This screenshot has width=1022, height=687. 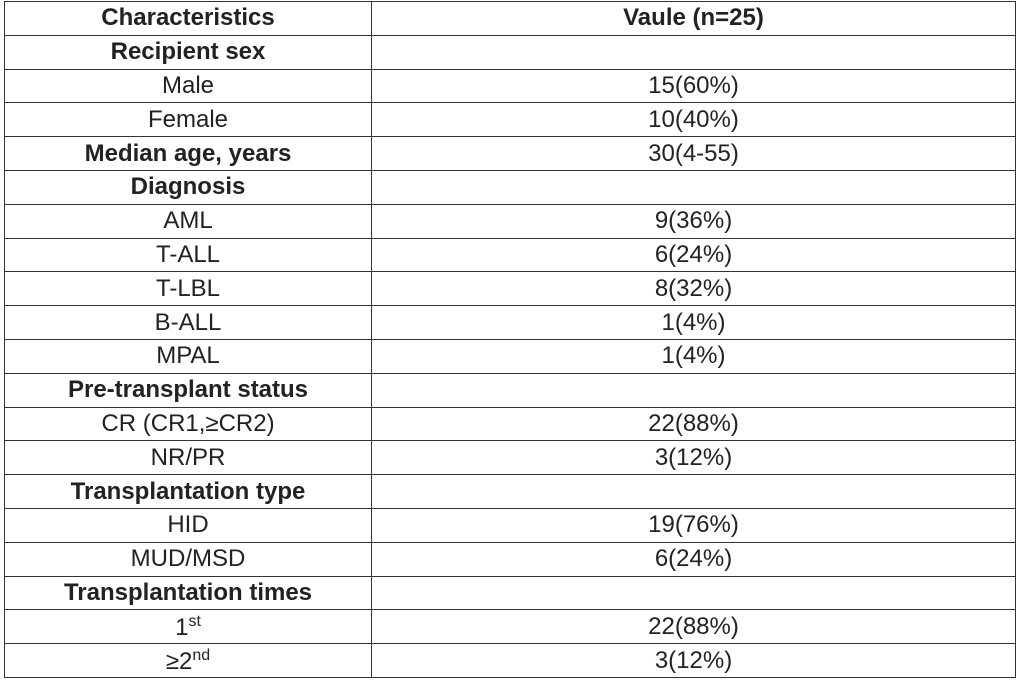 What do you see at coordinates (179, 661) in the screenshot?
I see `label-text: ≥2` at bounding box center [179, 661].